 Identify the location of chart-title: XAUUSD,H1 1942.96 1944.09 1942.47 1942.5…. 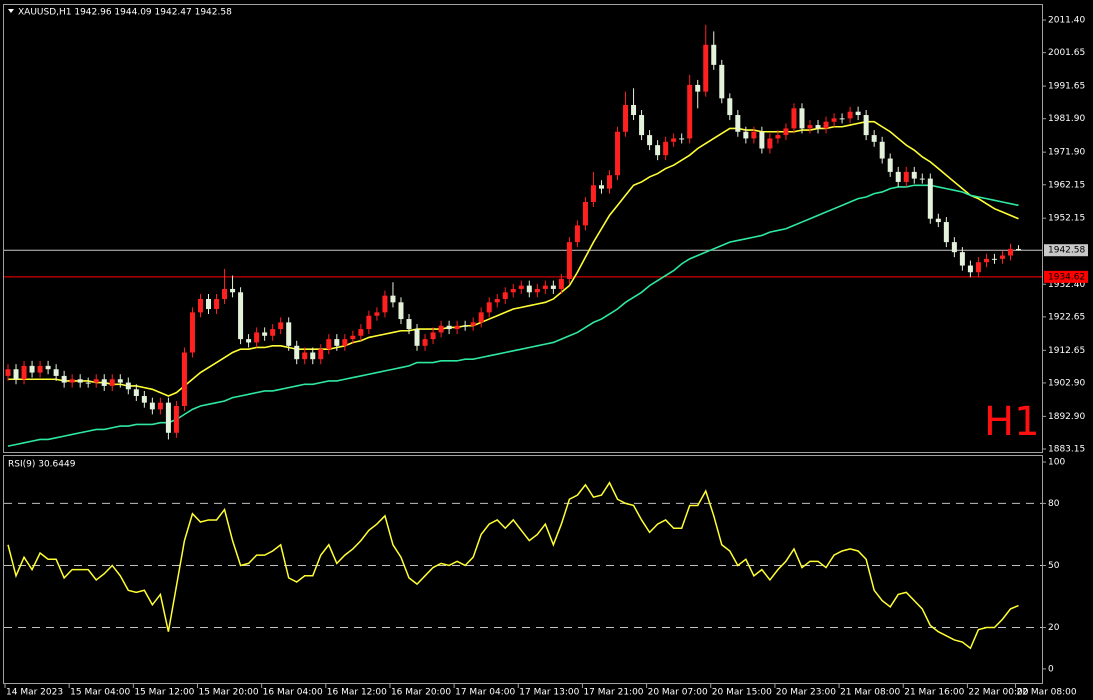
(125, 13).